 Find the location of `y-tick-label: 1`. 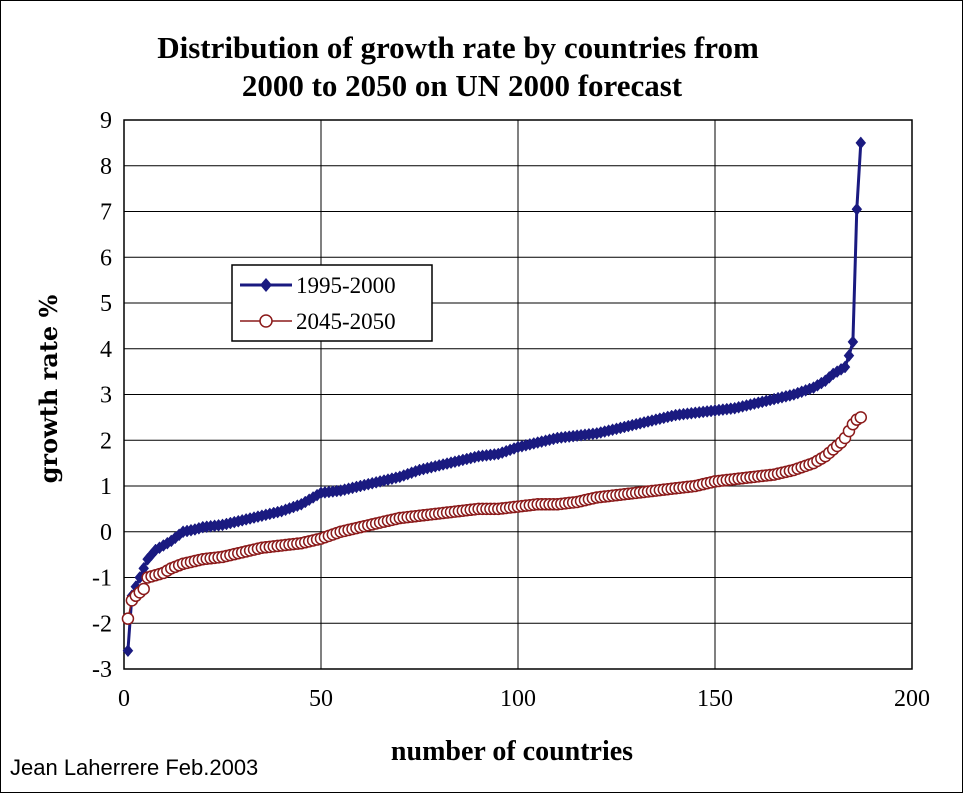

y-tick-label: 1 is located at coordinates (106, 487).